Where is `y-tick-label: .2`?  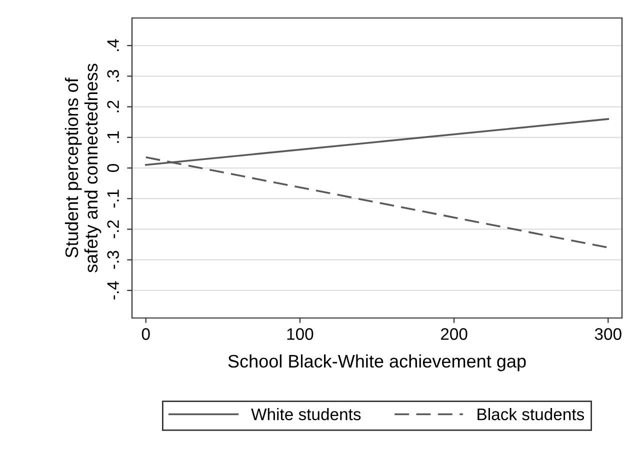
y-tick-label: .2 is located at coordinates (113, 106).